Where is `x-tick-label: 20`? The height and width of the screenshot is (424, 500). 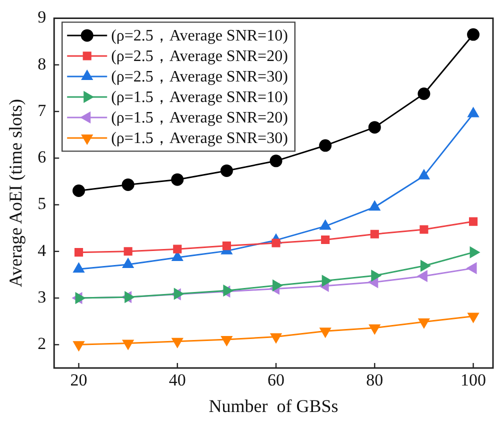
x-tick-label: 20 is located at coordinates (79, 380).